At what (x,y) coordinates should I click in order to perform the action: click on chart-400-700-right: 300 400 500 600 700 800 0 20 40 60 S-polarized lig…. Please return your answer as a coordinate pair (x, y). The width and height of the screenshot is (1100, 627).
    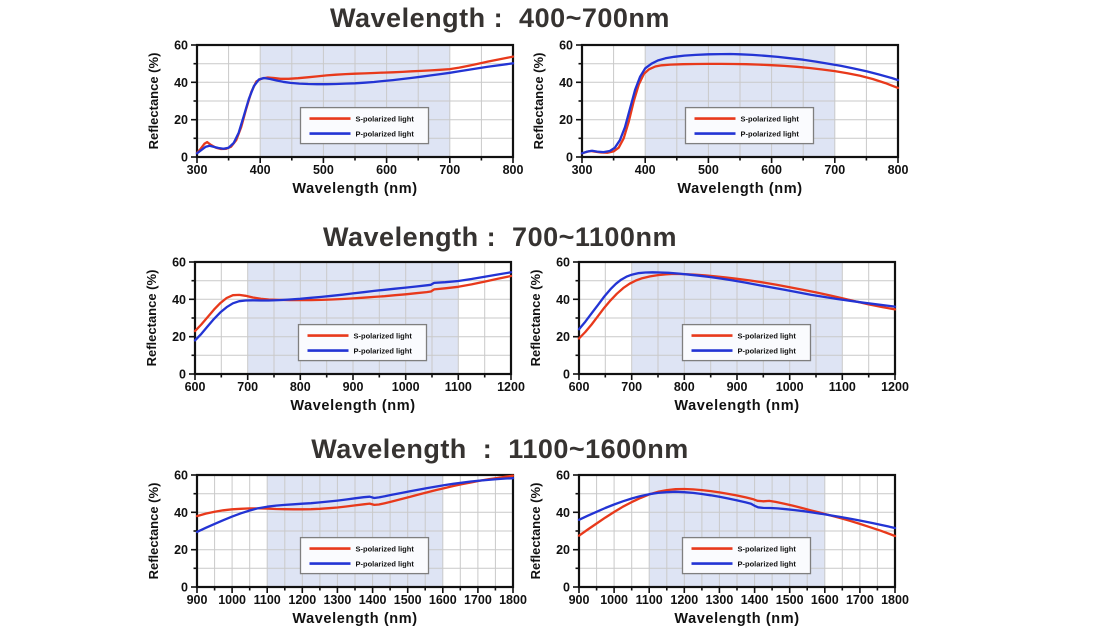
    Looking at the image, I should click on (719, 118).